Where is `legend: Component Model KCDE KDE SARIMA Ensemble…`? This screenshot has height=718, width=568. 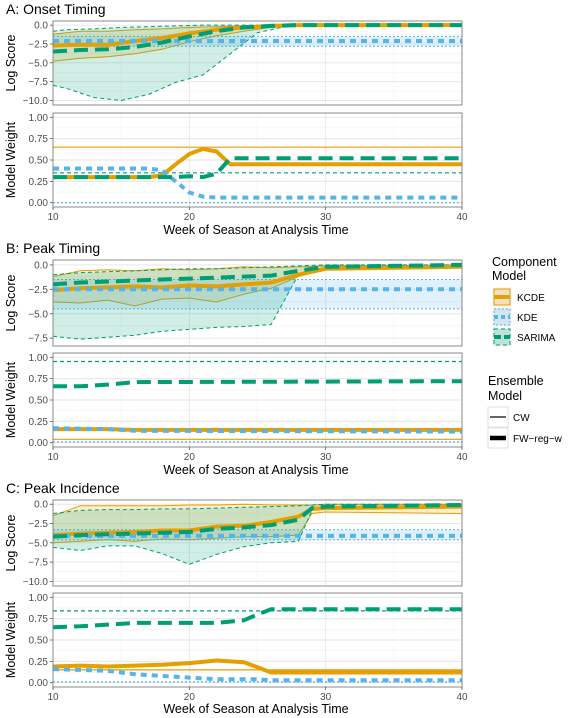 legend: Component Model KCDE KDE SARIMA Ensemble… is located at coordinates (525, 352).